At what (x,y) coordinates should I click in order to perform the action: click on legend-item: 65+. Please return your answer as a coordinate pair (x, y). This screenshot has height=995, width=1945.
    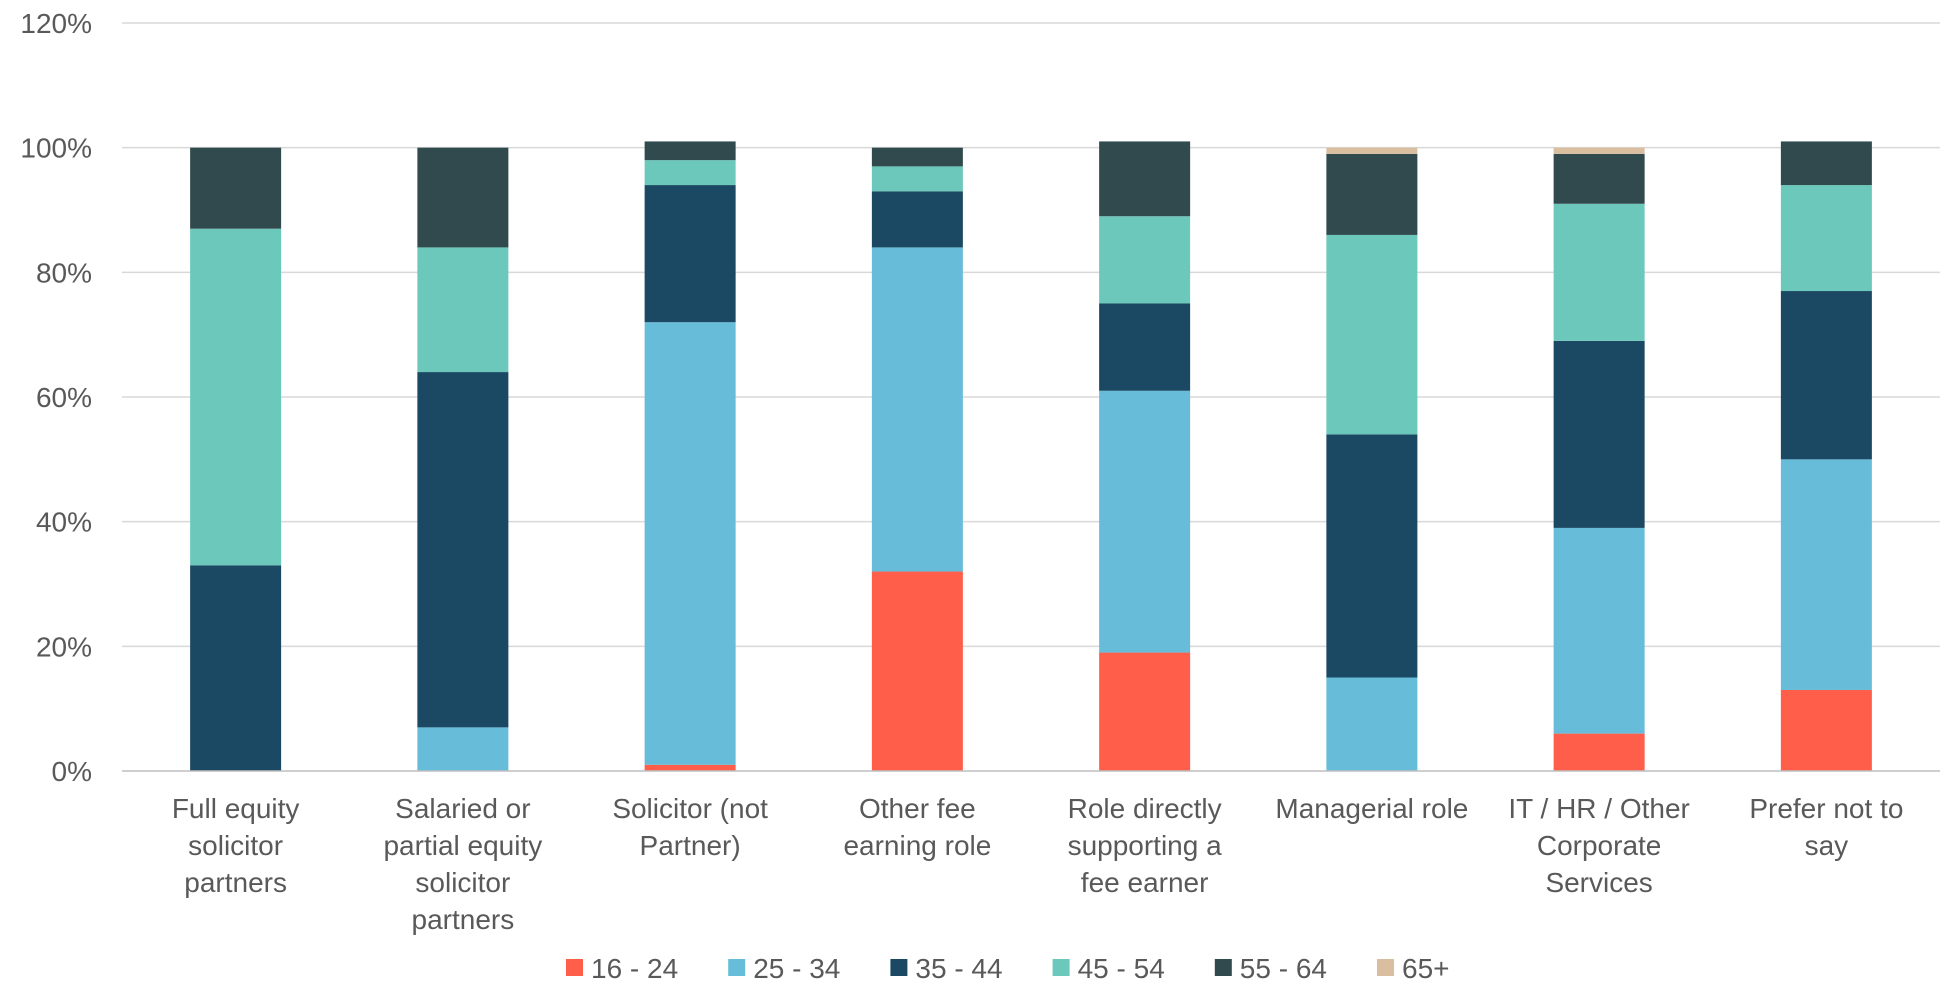
    Looking at the image, I should click on (1413, 968).